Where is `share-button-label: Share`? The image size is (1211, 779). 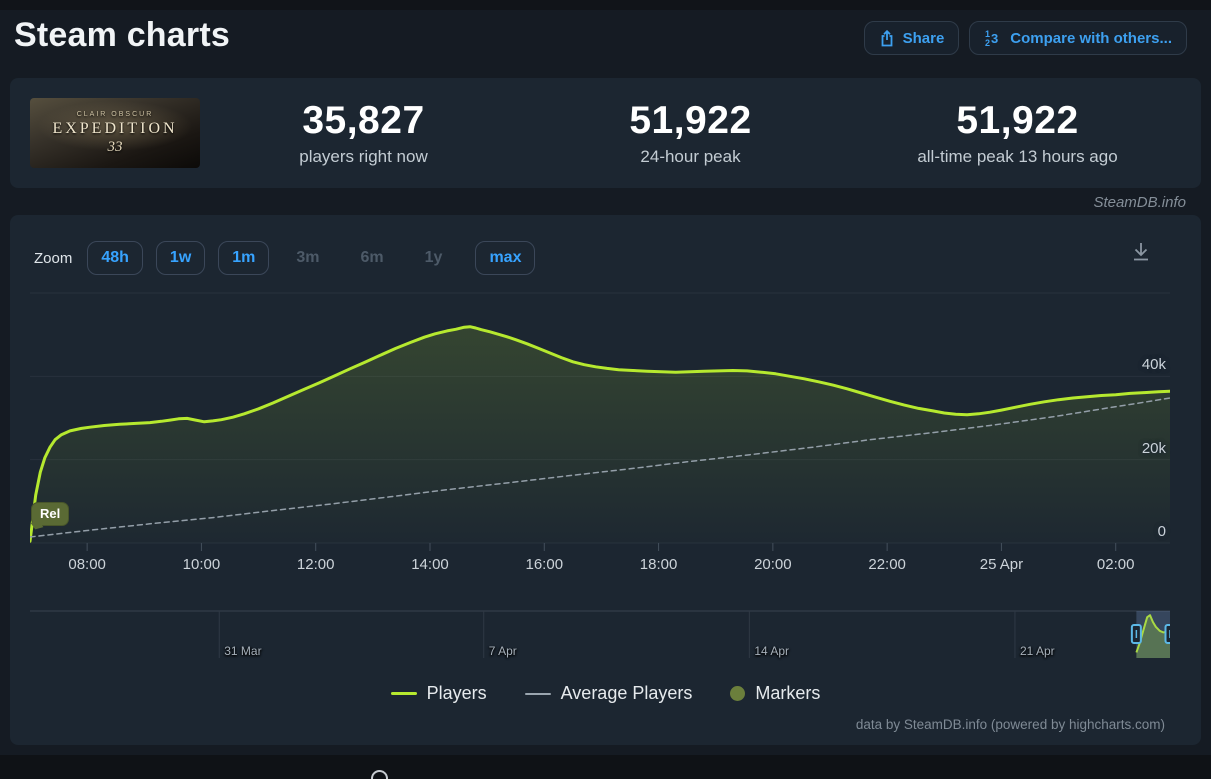 share-button-label: Share is located at coordinates (923, 38).